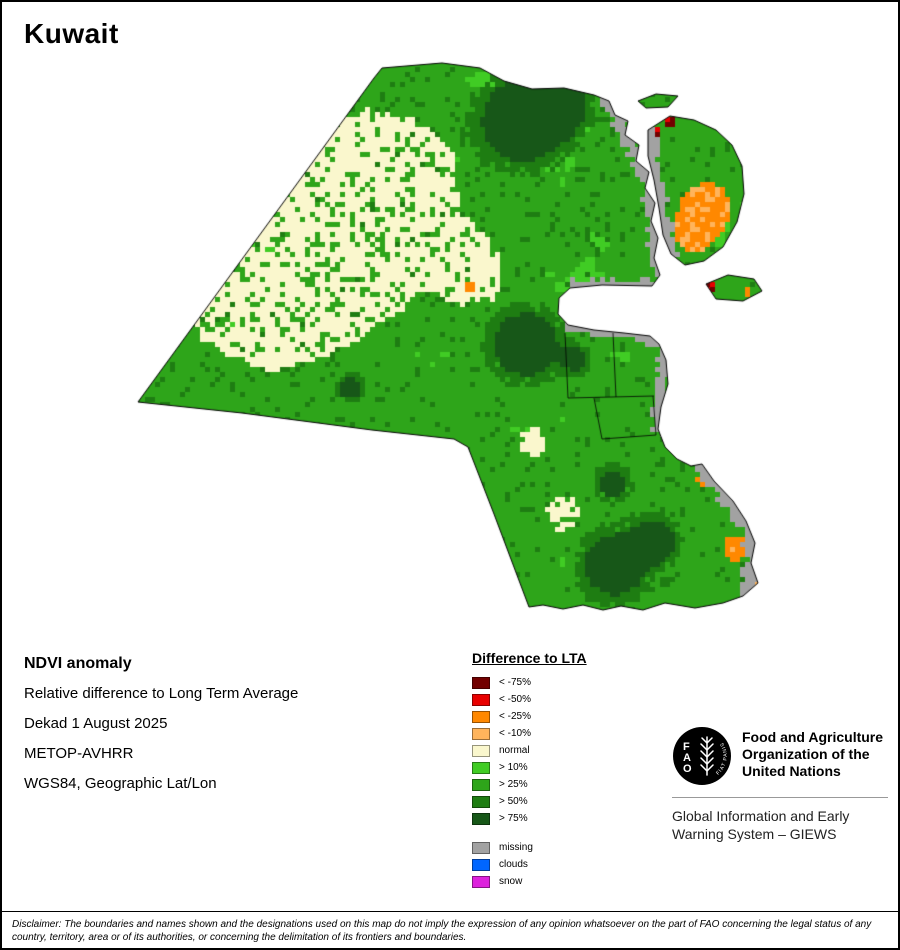 The width and height of the screenshot is (900, 950). Describe the element at coordinates (572, 801) in the screenshot. I see `legend-item: > 50%` at that location.